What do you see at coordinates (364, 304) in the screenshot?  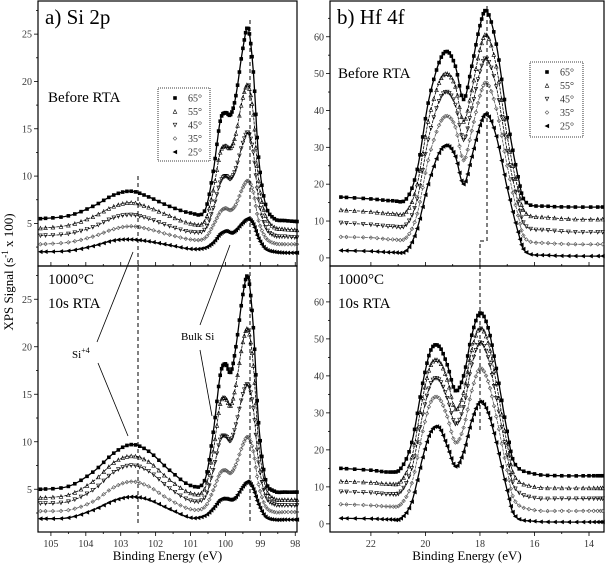 I see `condition-label: 10s RTA` at bounding box center [364, 304].